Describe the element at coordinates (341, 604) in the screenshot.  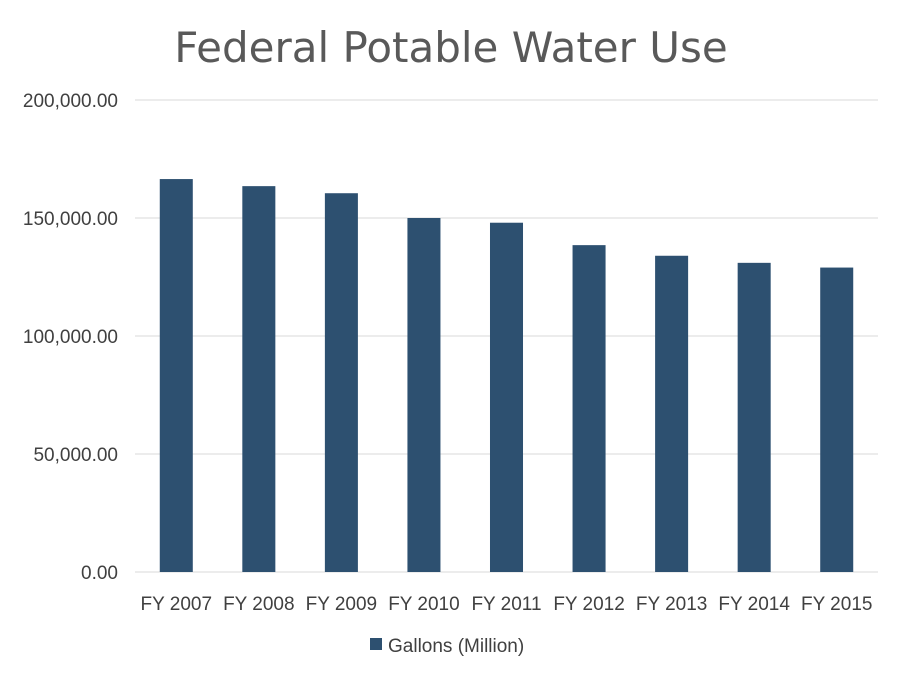
I see `x-tick-label: FY 2009` at that location.